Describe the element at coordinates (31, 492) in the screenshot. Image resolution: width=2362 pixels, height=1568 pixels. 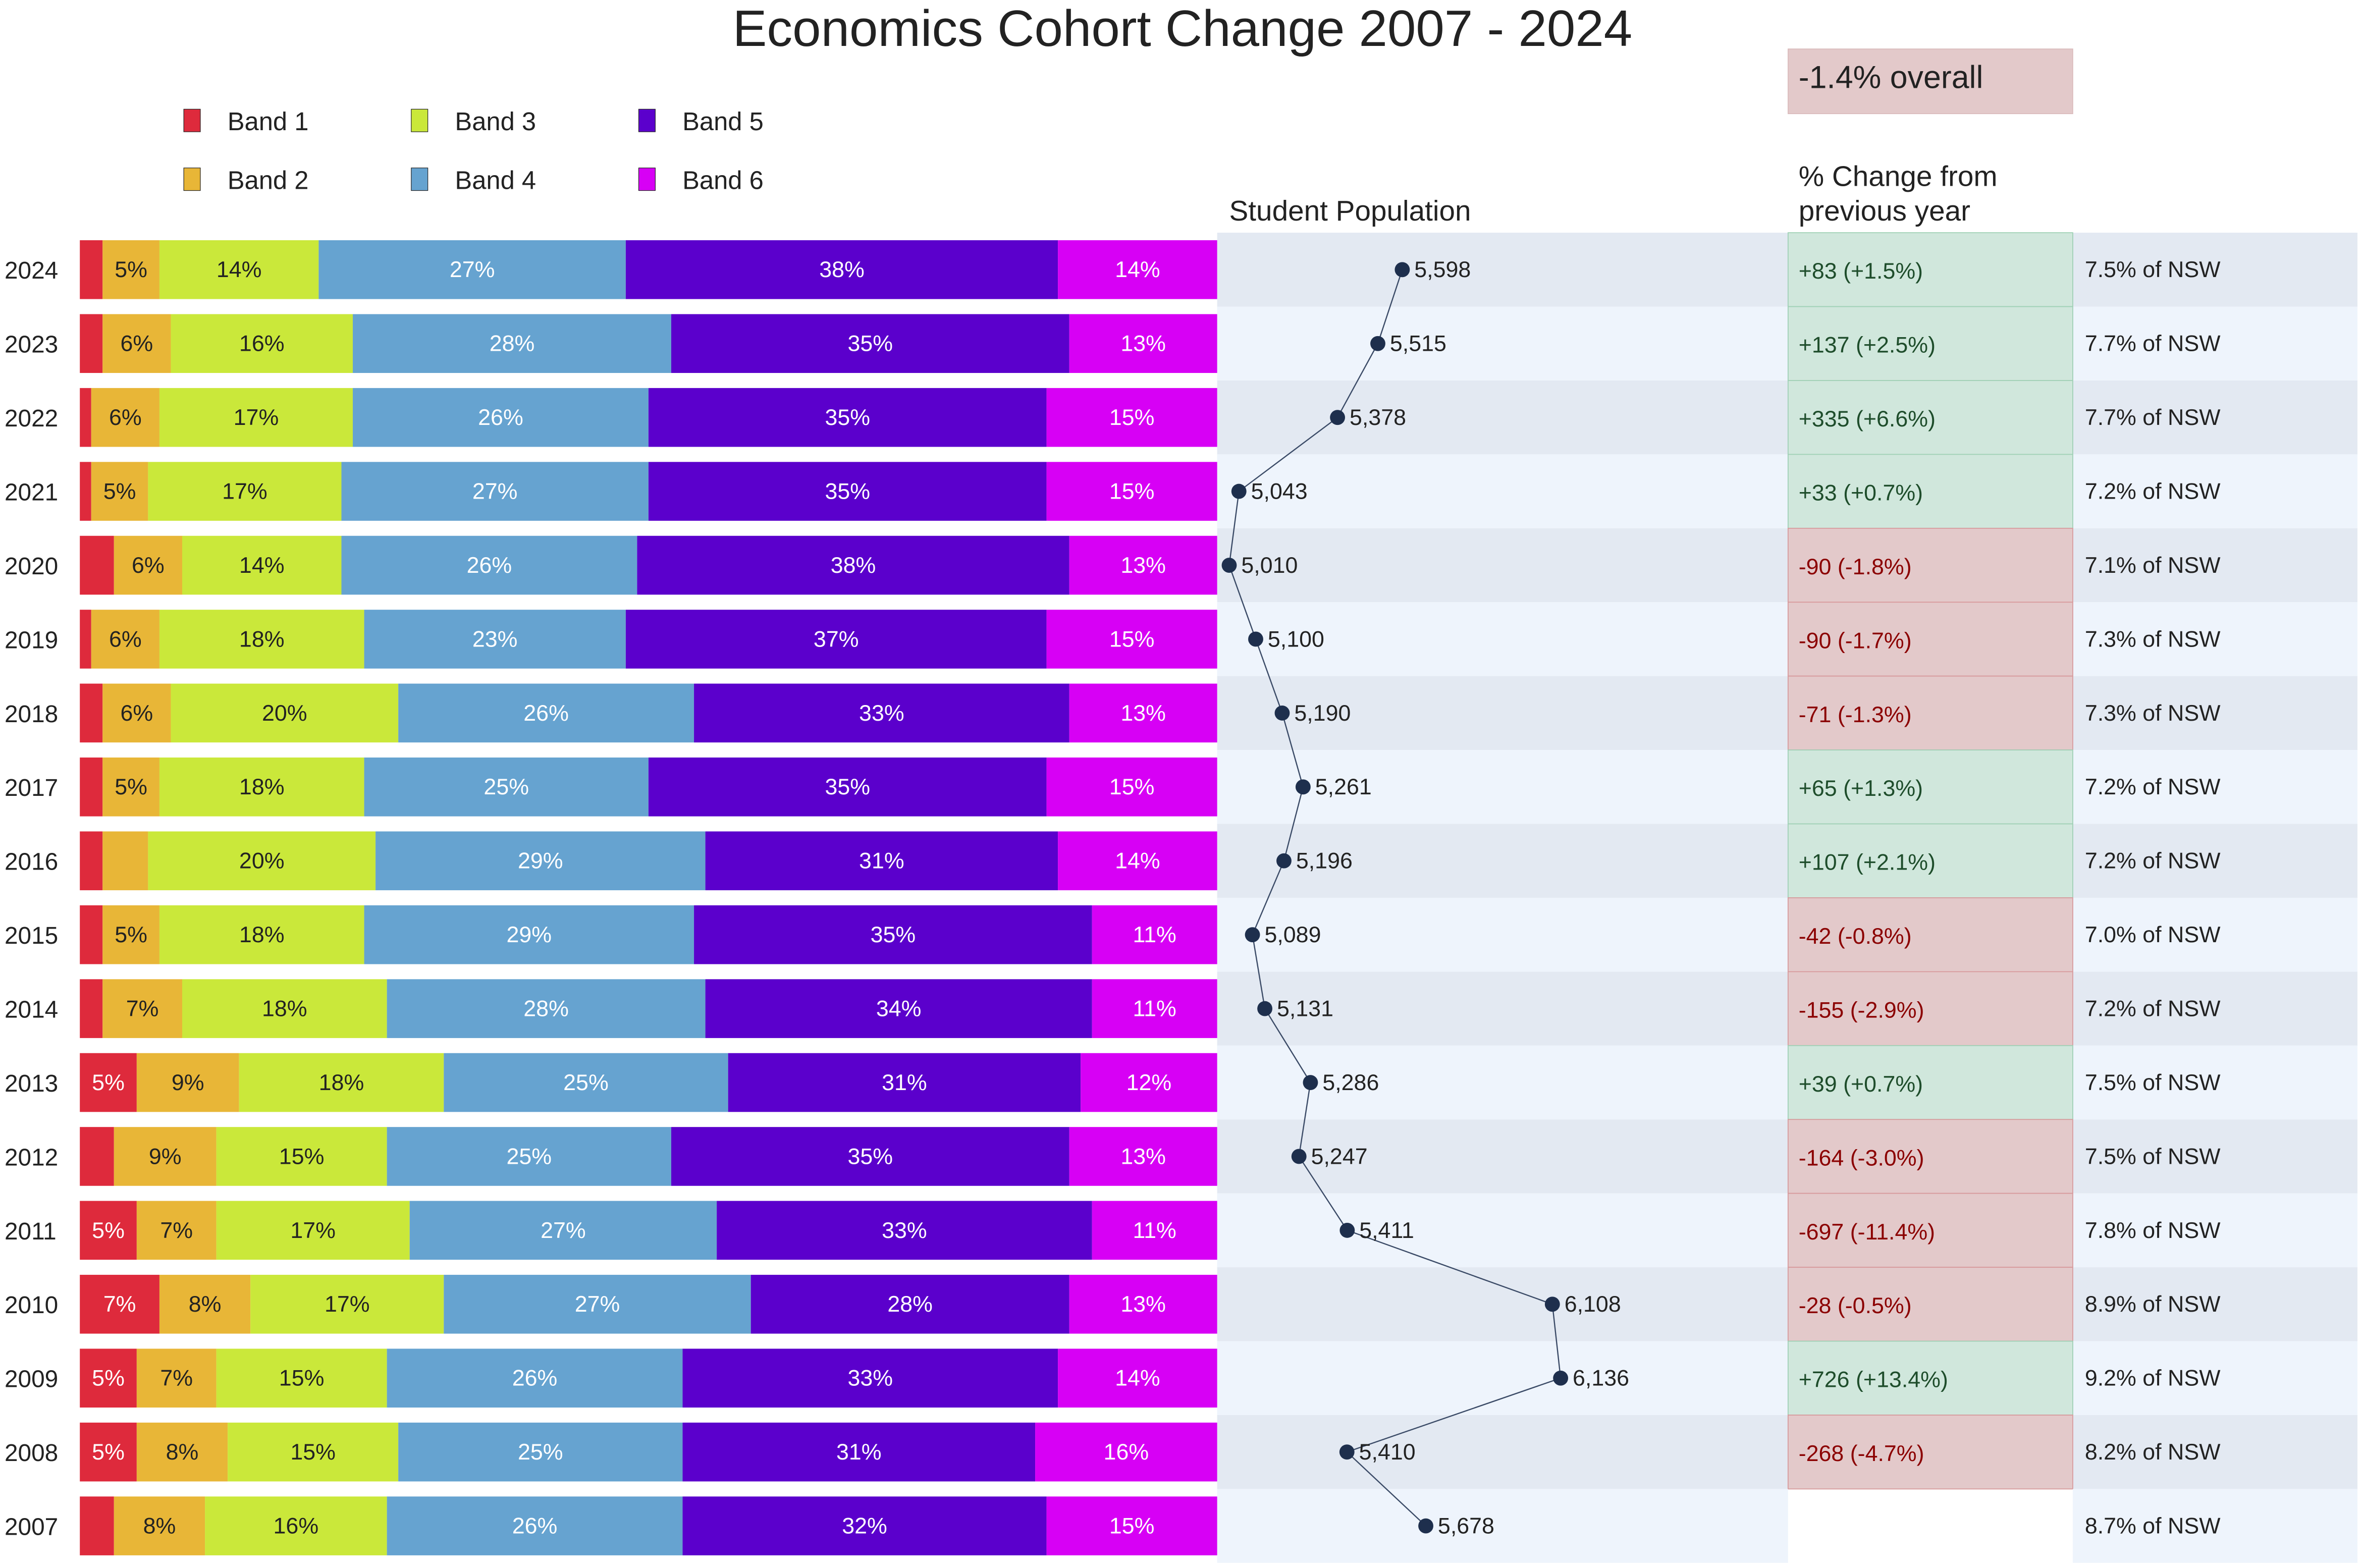
I see `year-label: 2021` at that location.